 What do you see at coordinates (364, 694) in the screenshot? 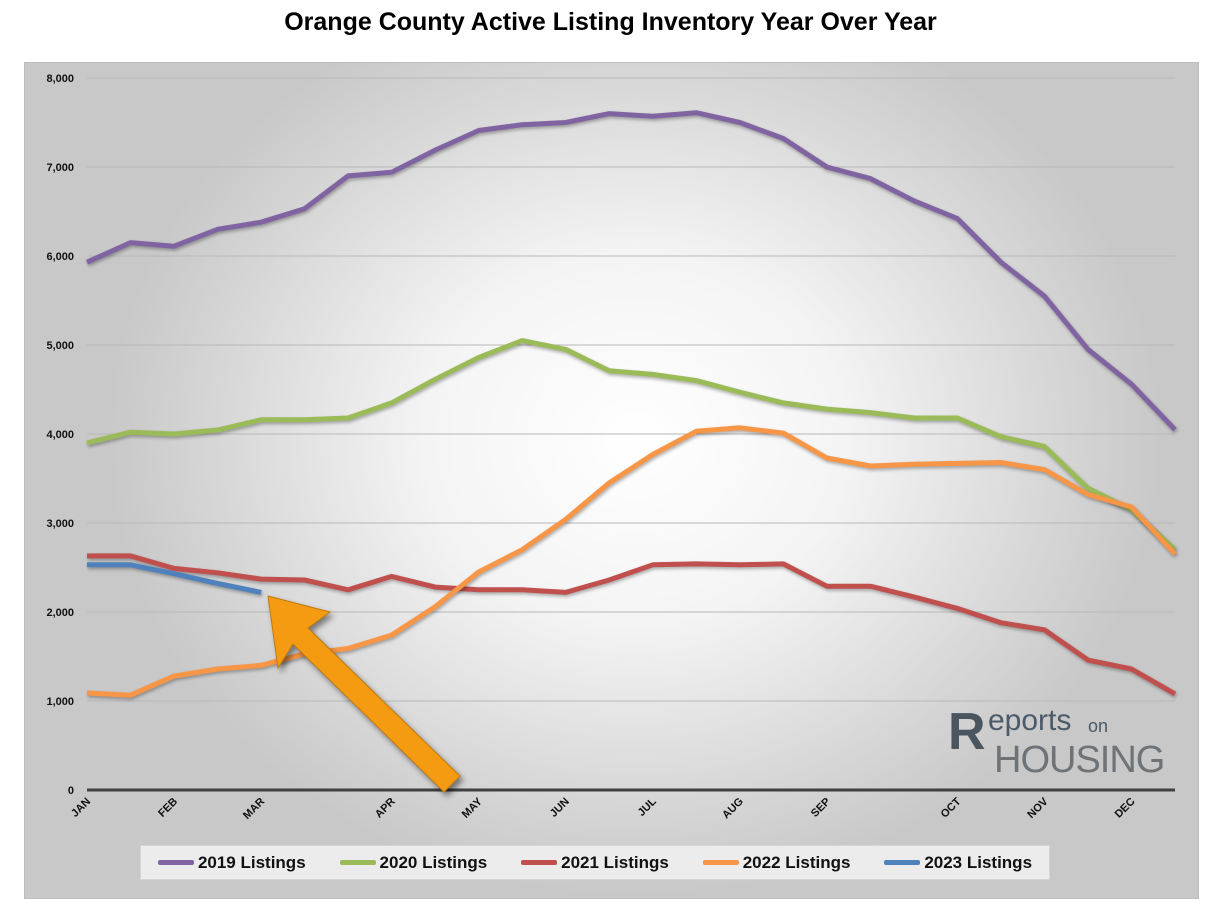
I see `annotation-arrow` at bounding box center [364, 694].